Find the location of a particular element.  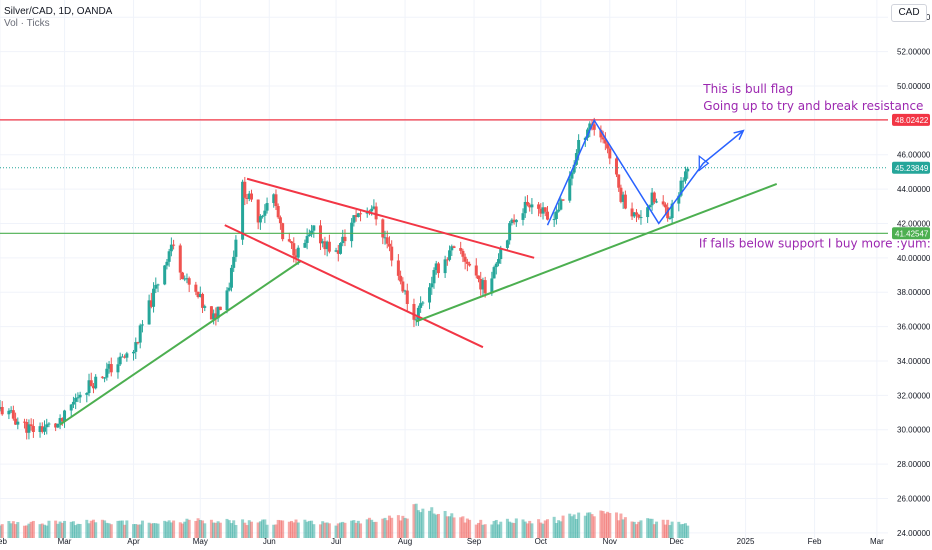

trendline is located at coordinates (596, 252).